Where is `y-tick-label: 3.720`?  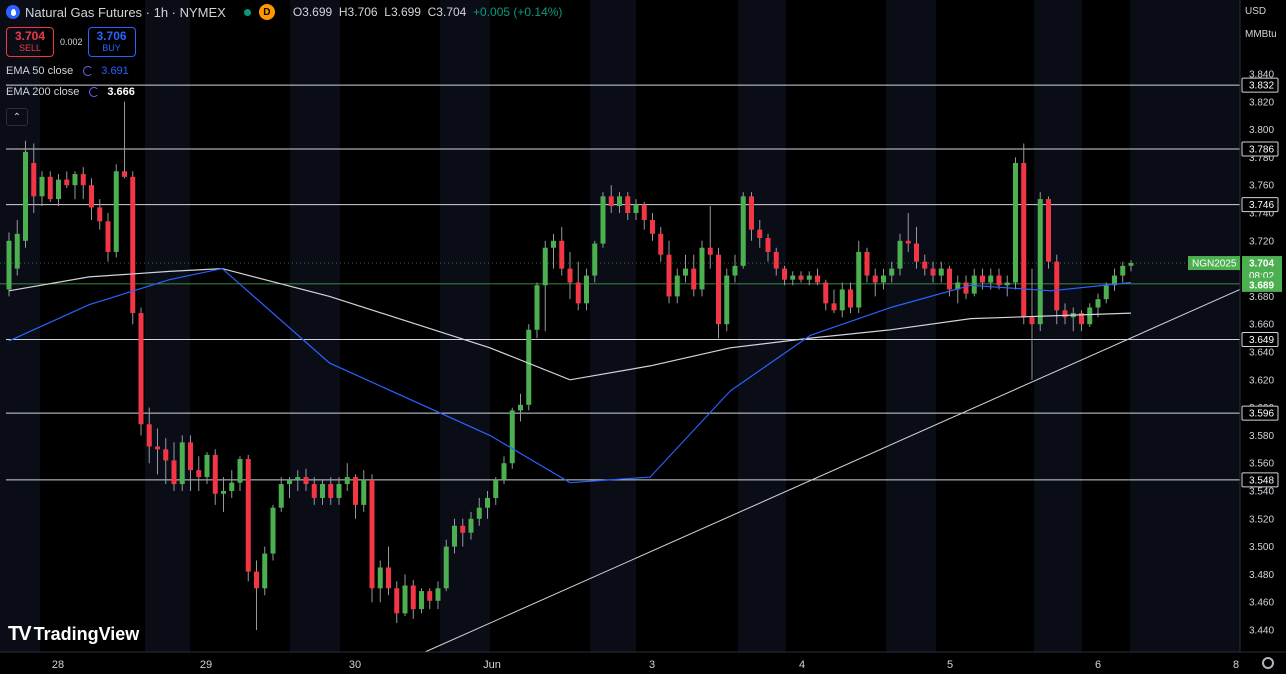 y-tick-label: 3.720 is located at coordinates (1261, 241).